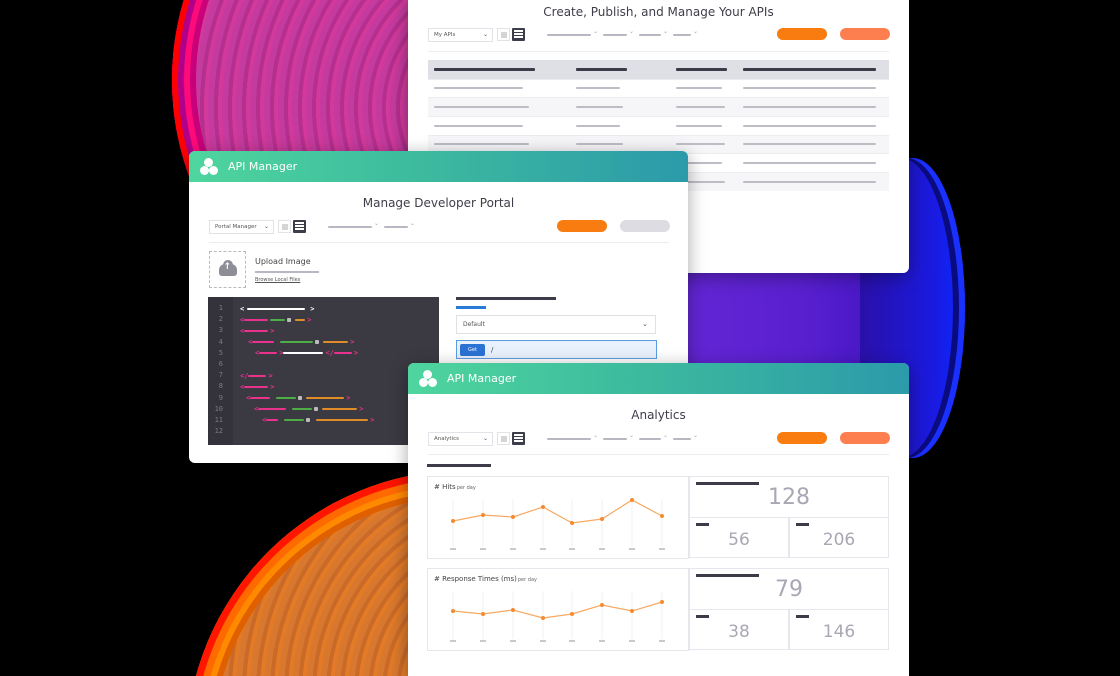  Describe the element at coordinates (474, 324) in the screenshot. I see `dropdown-value: Default` at that location.